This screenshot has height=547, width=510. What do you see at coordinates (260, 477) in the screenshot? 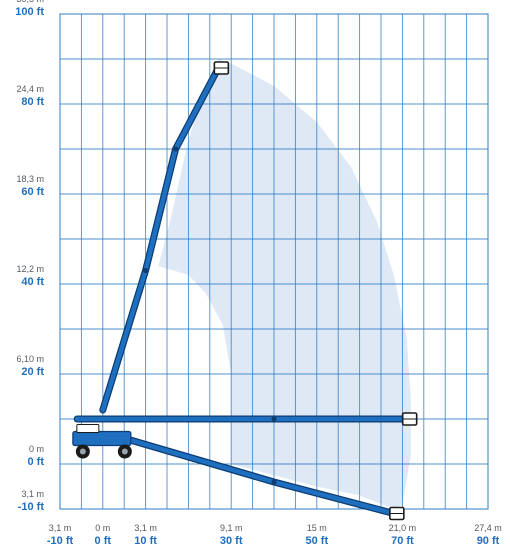
I see `boom-below-grade` at bounding box center [260, 477].